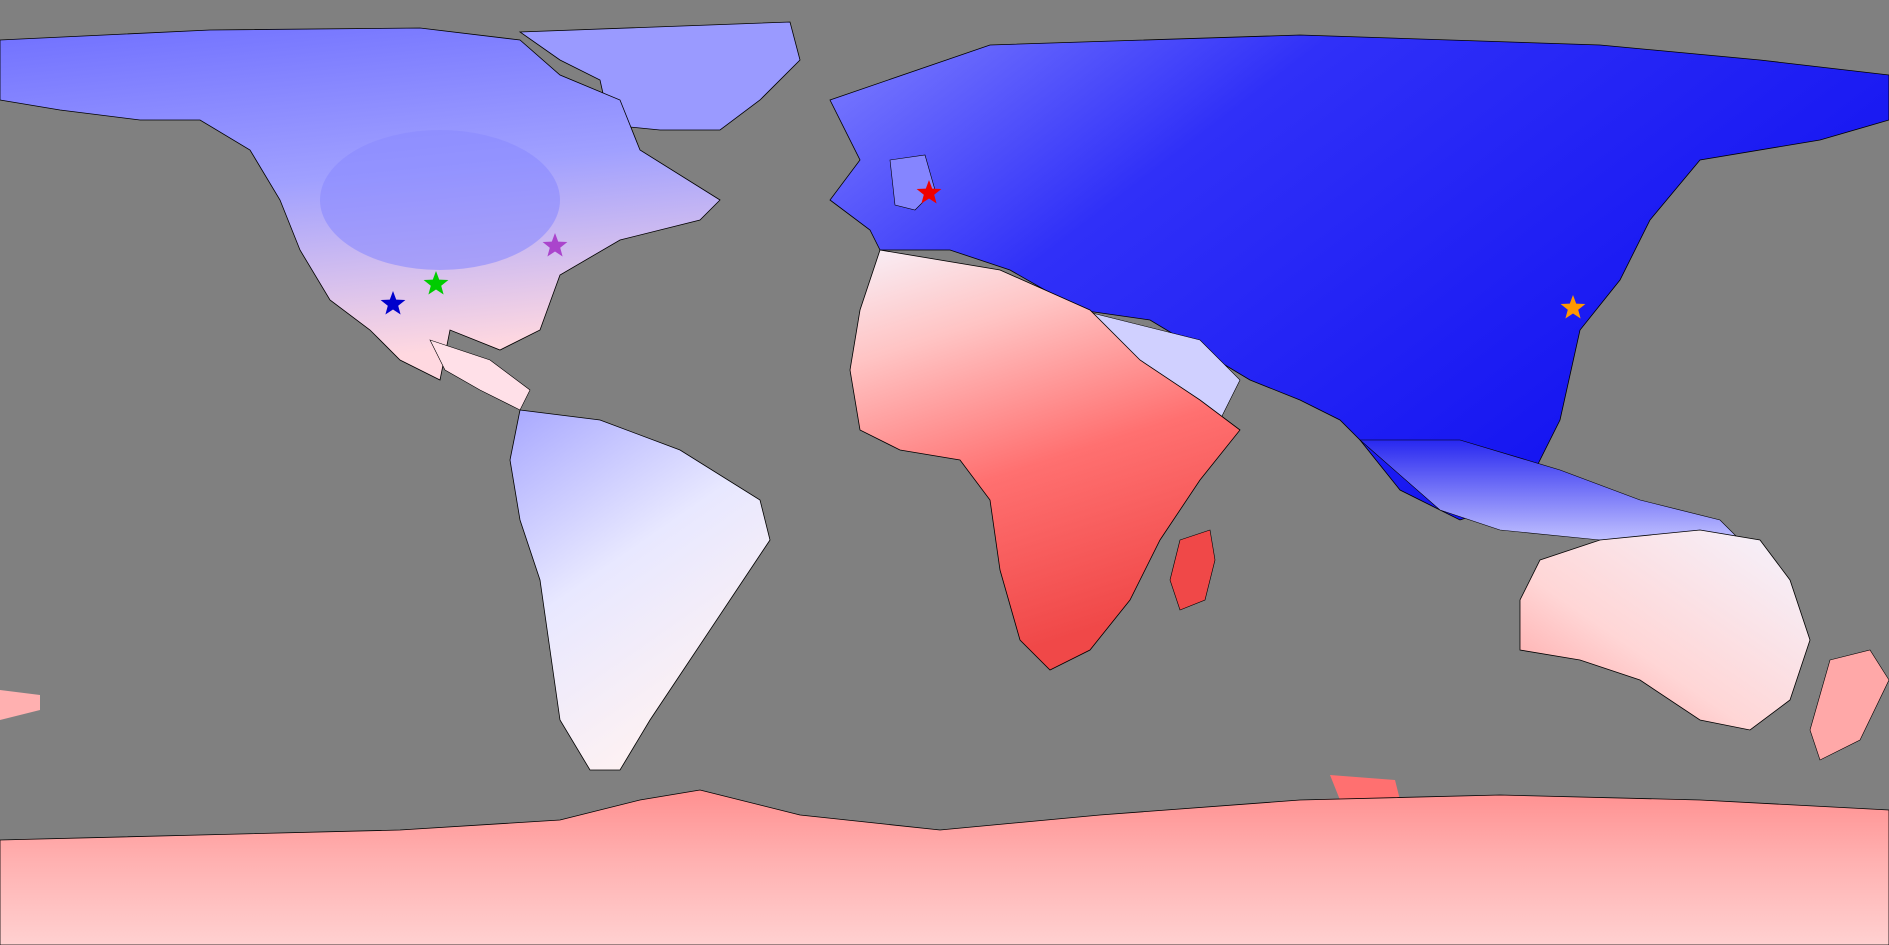 The image size is (1889, 945). I want to click on marker-uk, so click(929, 192).